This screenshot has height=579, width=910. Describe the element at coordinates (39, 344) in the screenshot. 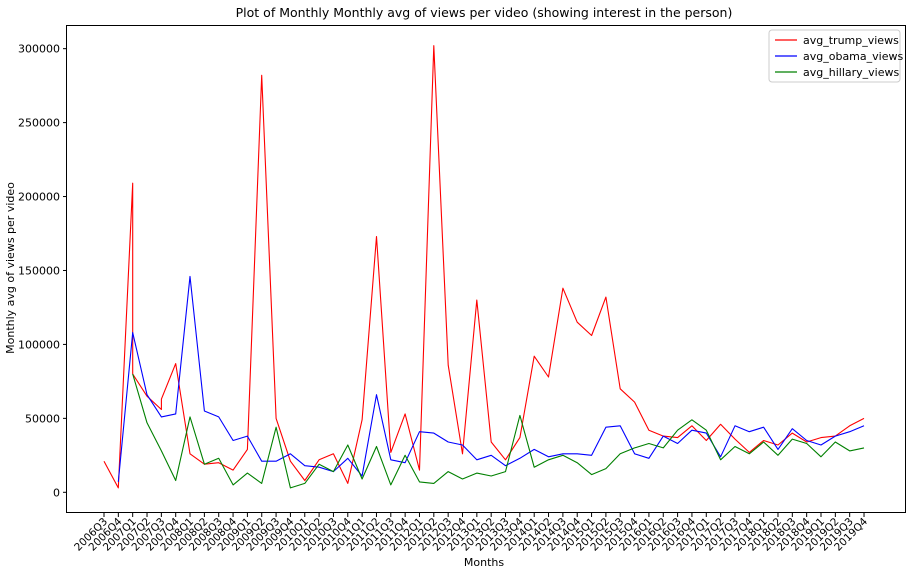

I see `y-tick-label: 100000` at that location.